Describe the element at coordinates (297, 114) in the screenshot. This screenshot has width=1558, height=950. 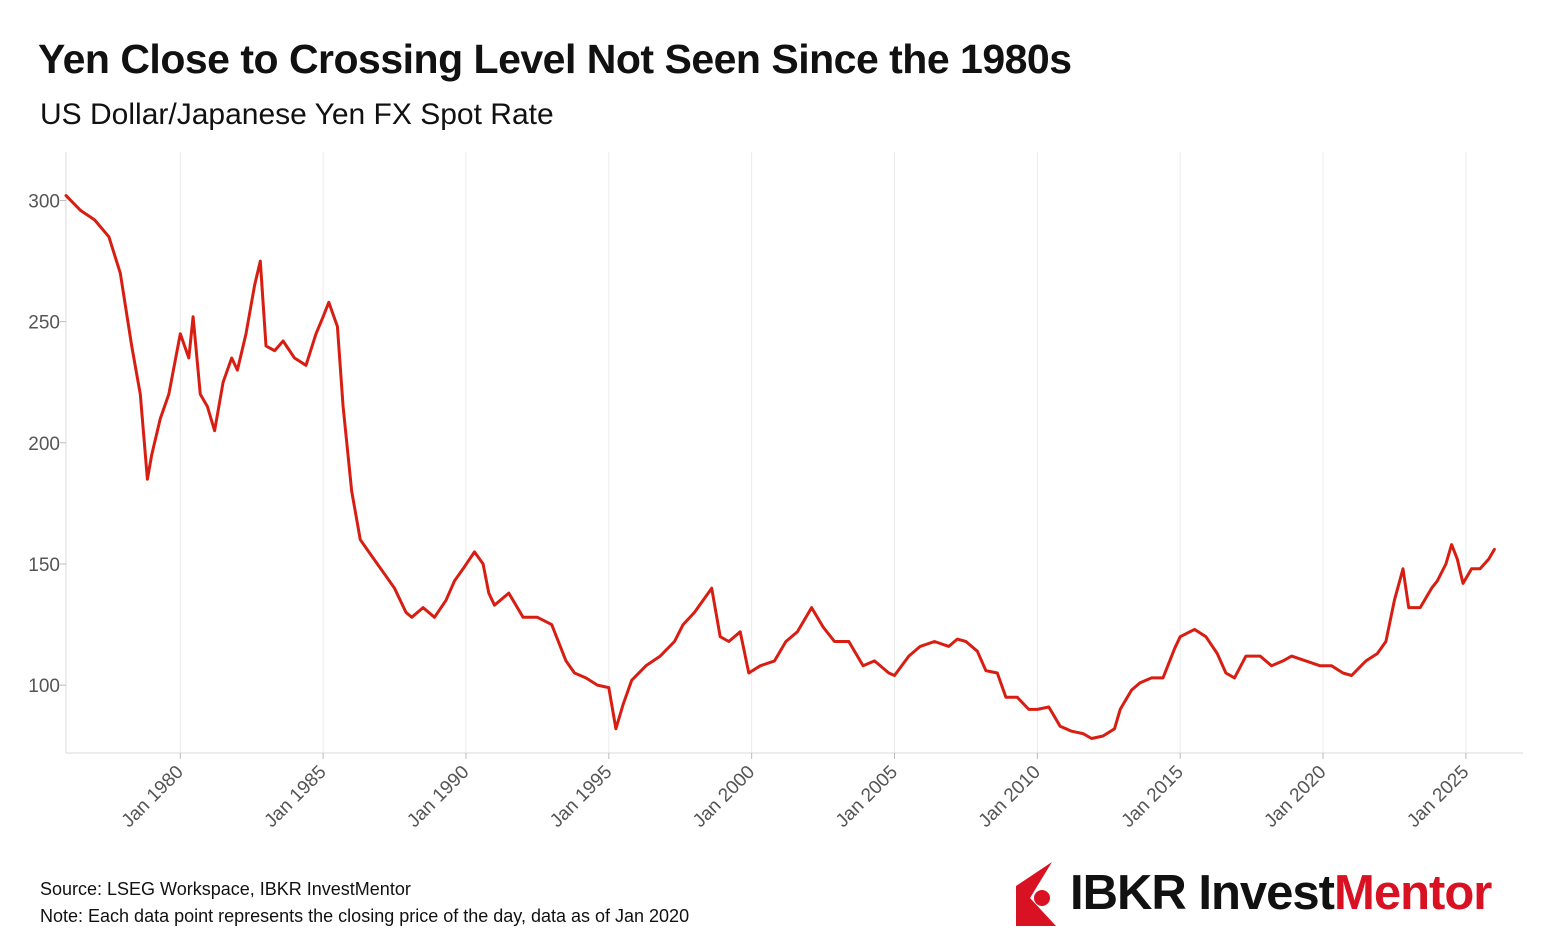
I see `chart-subtitle: US Dollar/Japanese Yen FX Spot Rate` at that location.